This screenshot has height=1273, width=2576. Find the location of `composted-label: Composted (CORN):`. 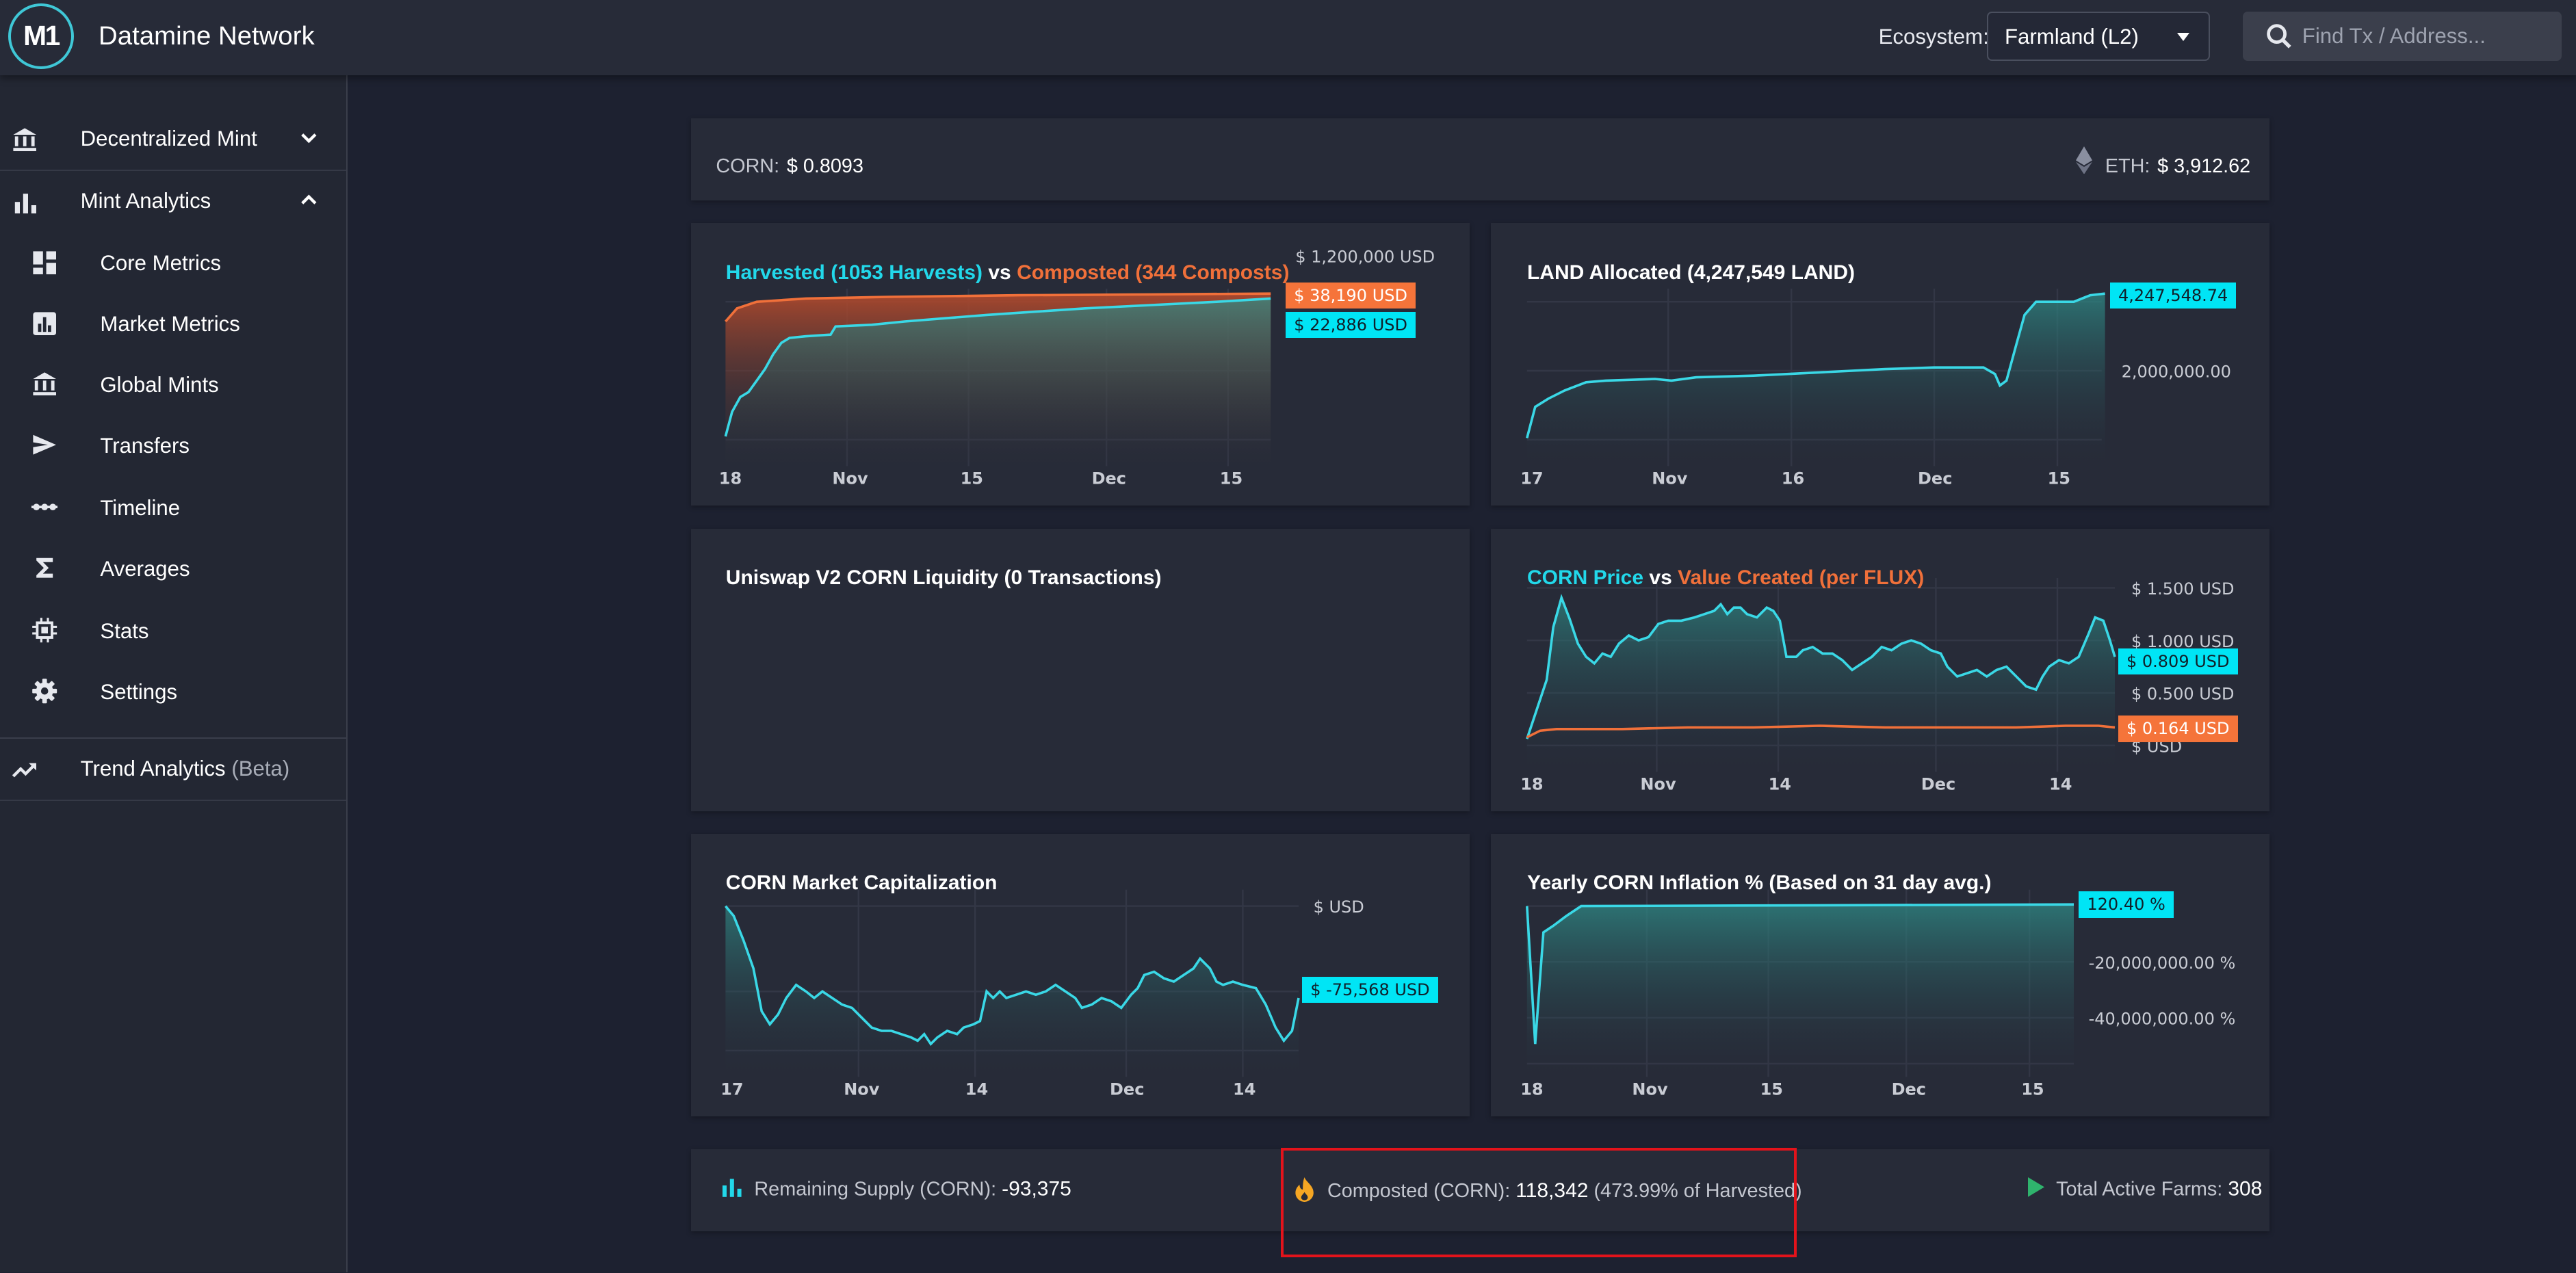

composted-label: Composted (CORN): is located at coordinates (1419, 1190).